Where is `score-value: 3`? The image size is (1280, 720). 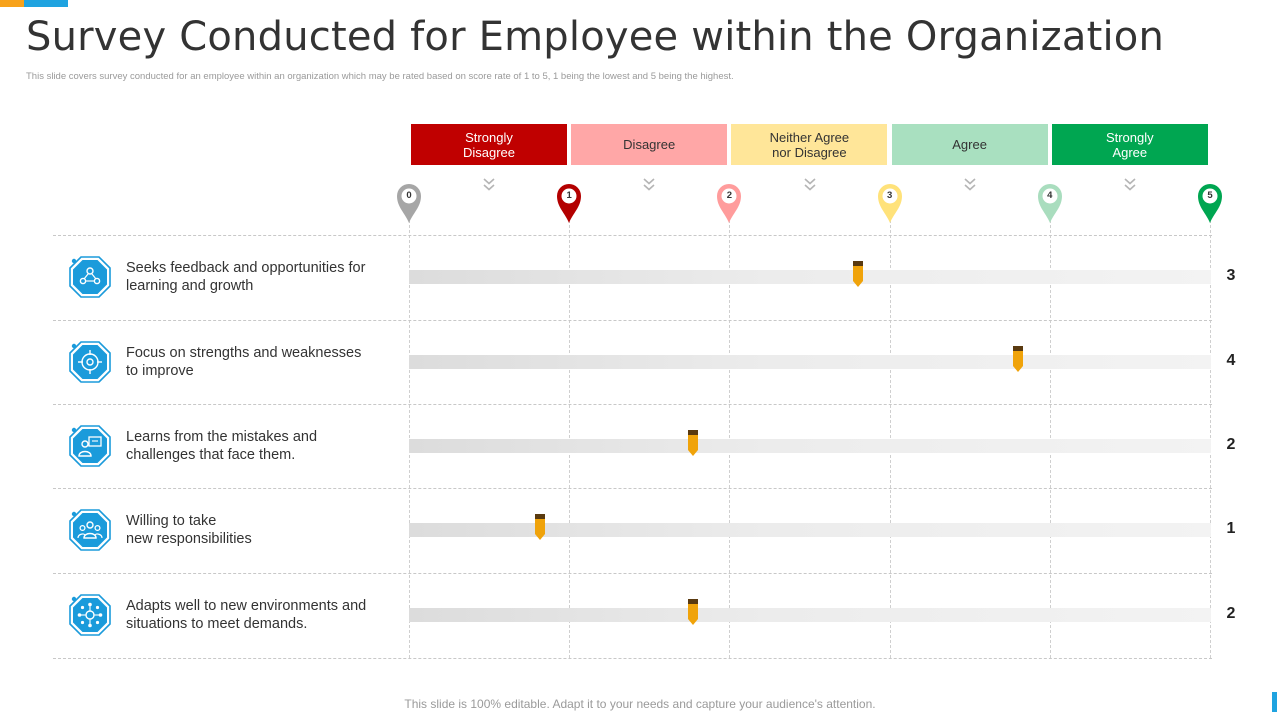 score-value: 3 is located at coordinates (1231, 275).